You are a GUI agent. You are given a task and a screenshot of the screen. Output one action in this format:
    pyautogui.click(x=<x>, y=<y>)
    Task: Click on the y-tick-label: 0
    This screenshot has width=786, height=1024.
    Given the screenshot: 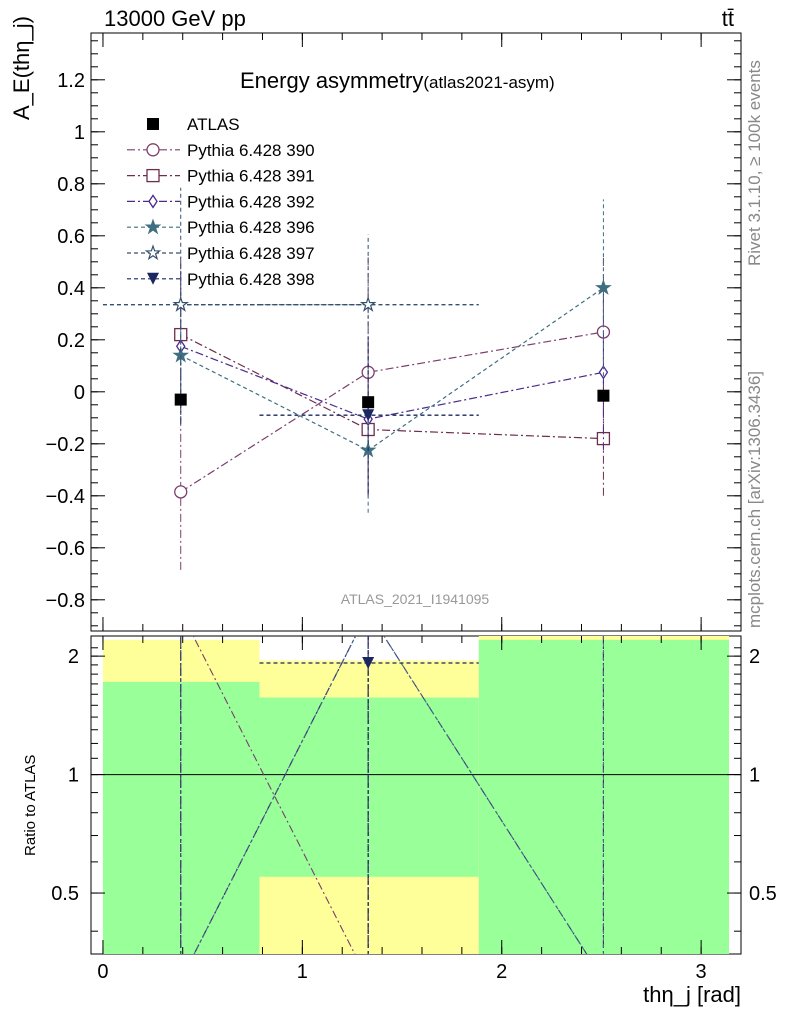 What is the action you would take?
    pyautogui.click(x=79, y=393)
    